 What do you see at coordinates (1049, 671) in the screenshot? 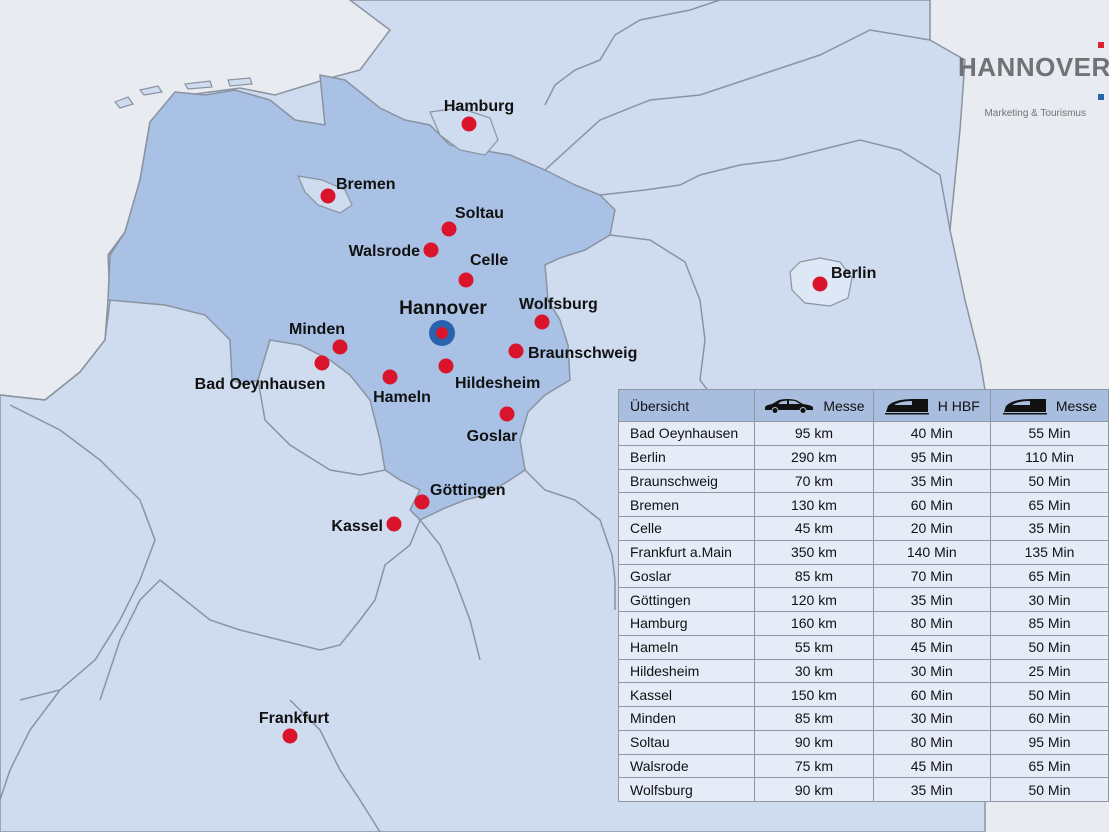
I see `cell-train-messe: 25 Min` at bounding box center [1049, 671].